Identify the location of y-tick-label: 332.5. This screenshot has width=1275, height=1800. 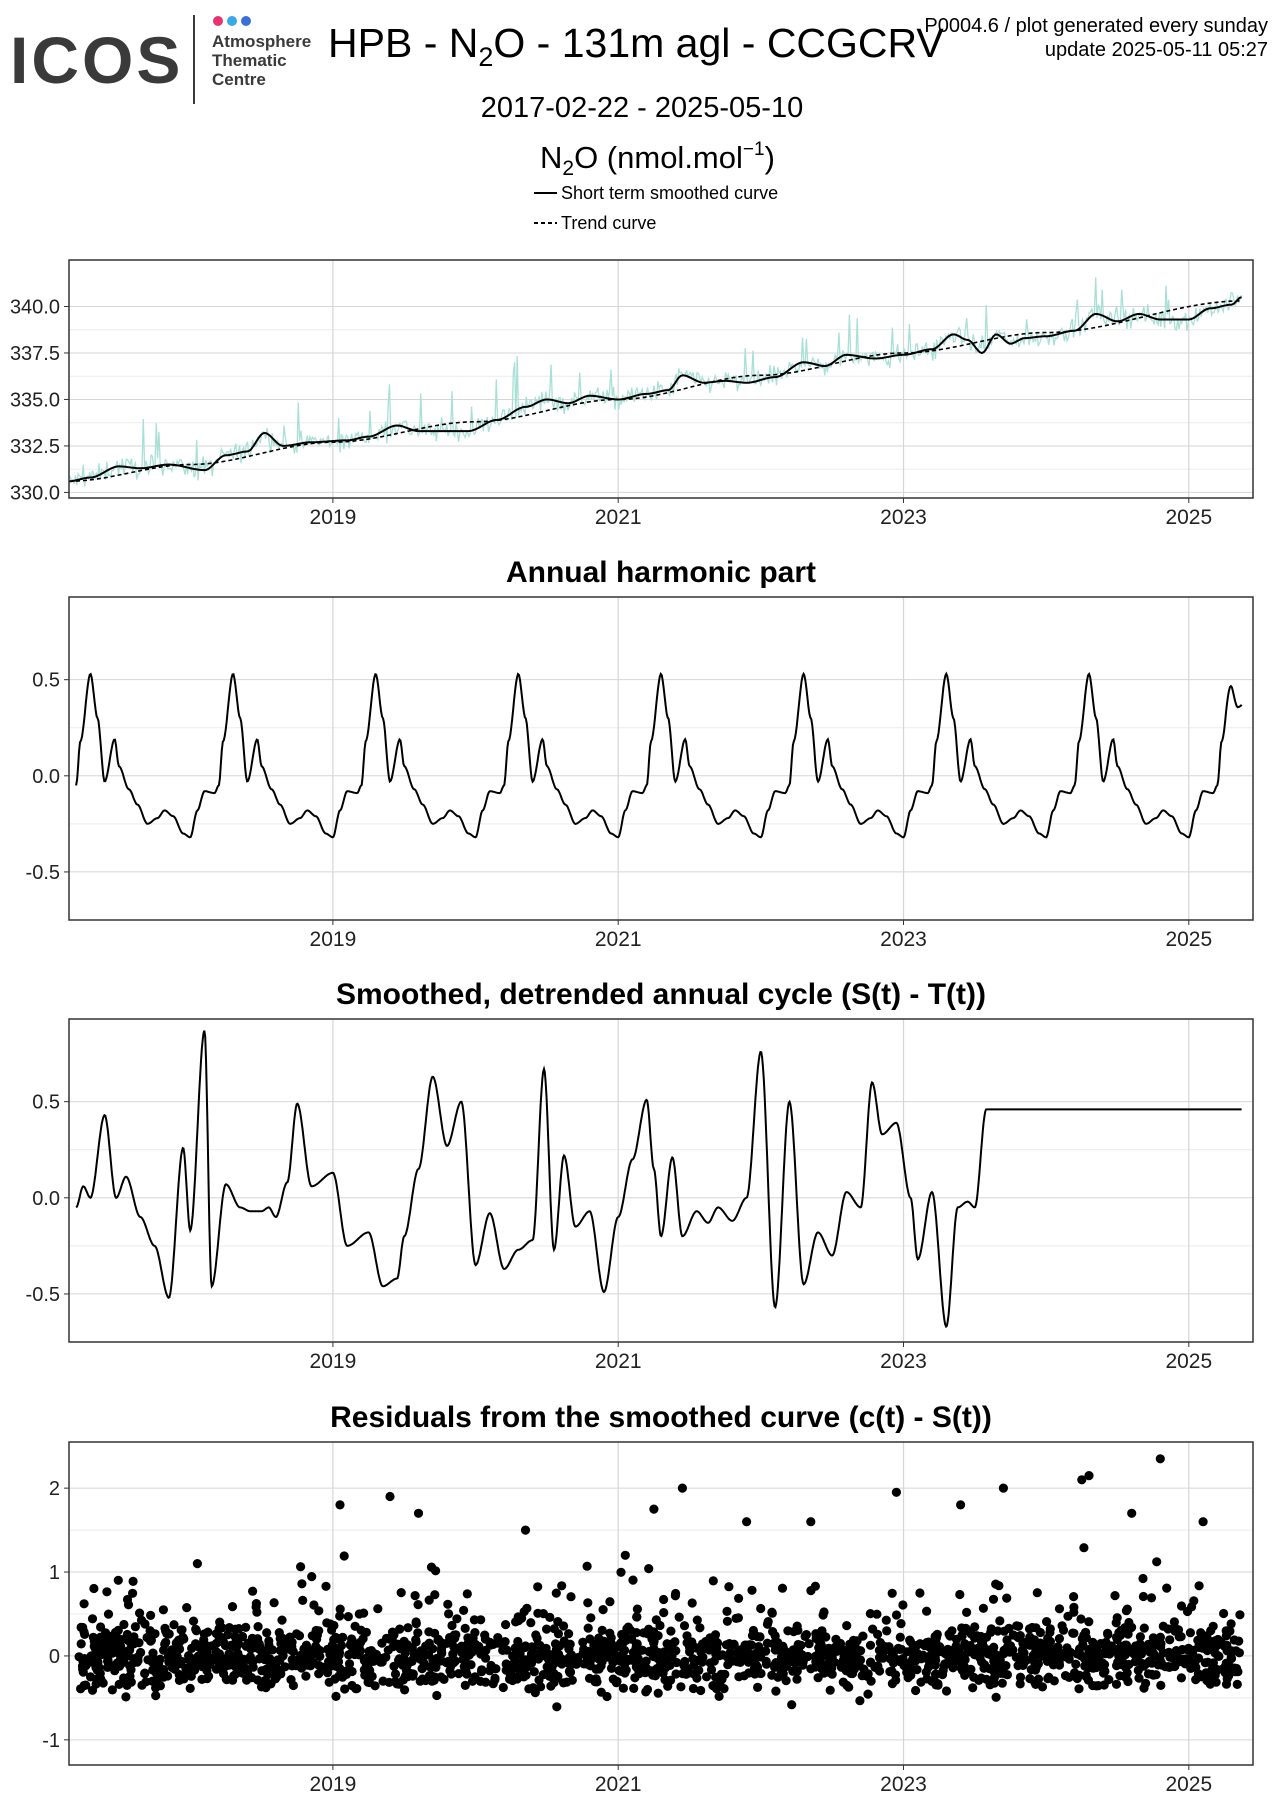
(35, 447).